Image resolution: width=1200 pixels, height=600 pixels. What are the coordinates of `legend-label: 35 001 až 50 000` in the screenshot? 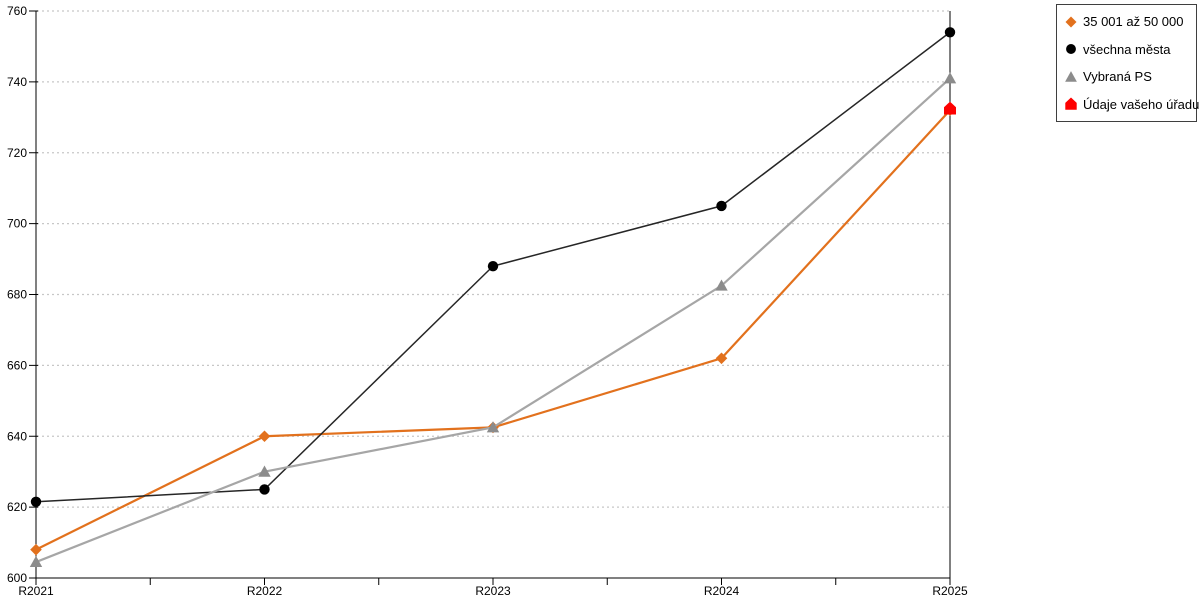 It's located at (1133, 22).